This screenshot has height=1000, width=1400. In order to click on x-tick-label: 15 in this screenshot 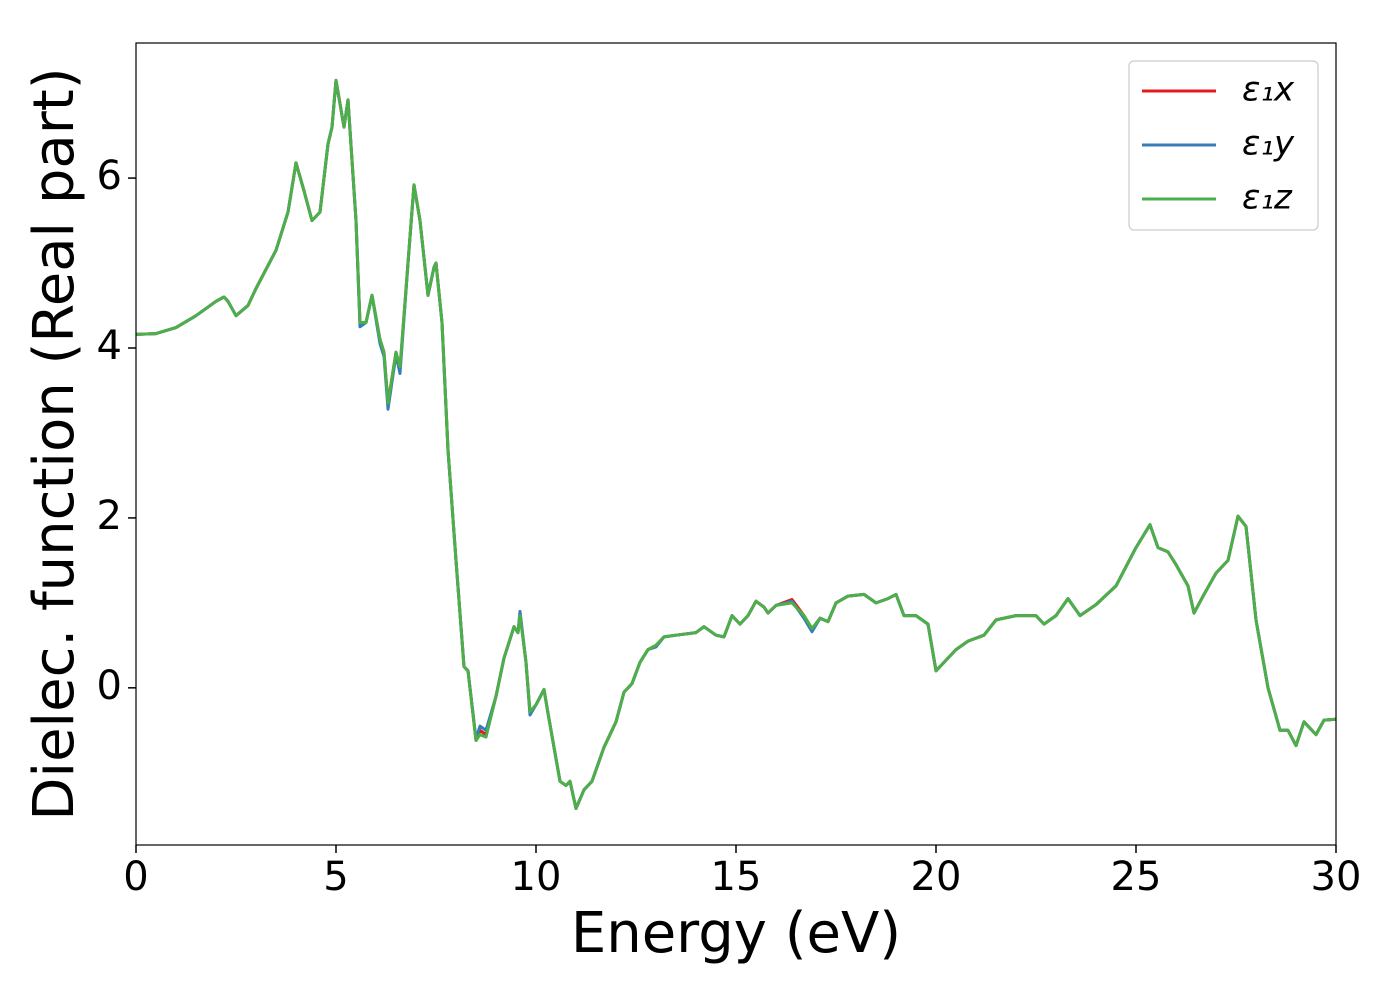, I will do `click(736, 877)`.